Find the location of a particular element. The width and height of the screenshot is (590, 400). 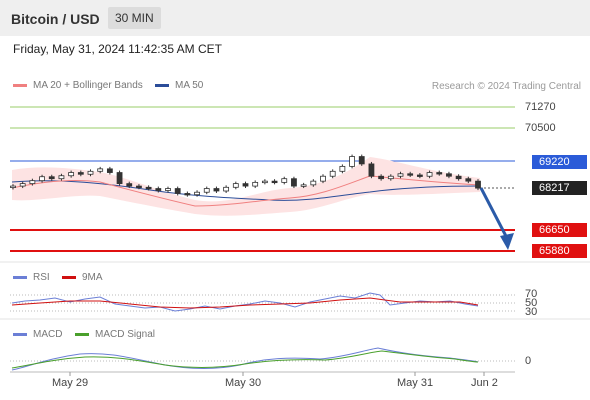

level-pivot-tag: 69220 is located at coordinates (559, 162).